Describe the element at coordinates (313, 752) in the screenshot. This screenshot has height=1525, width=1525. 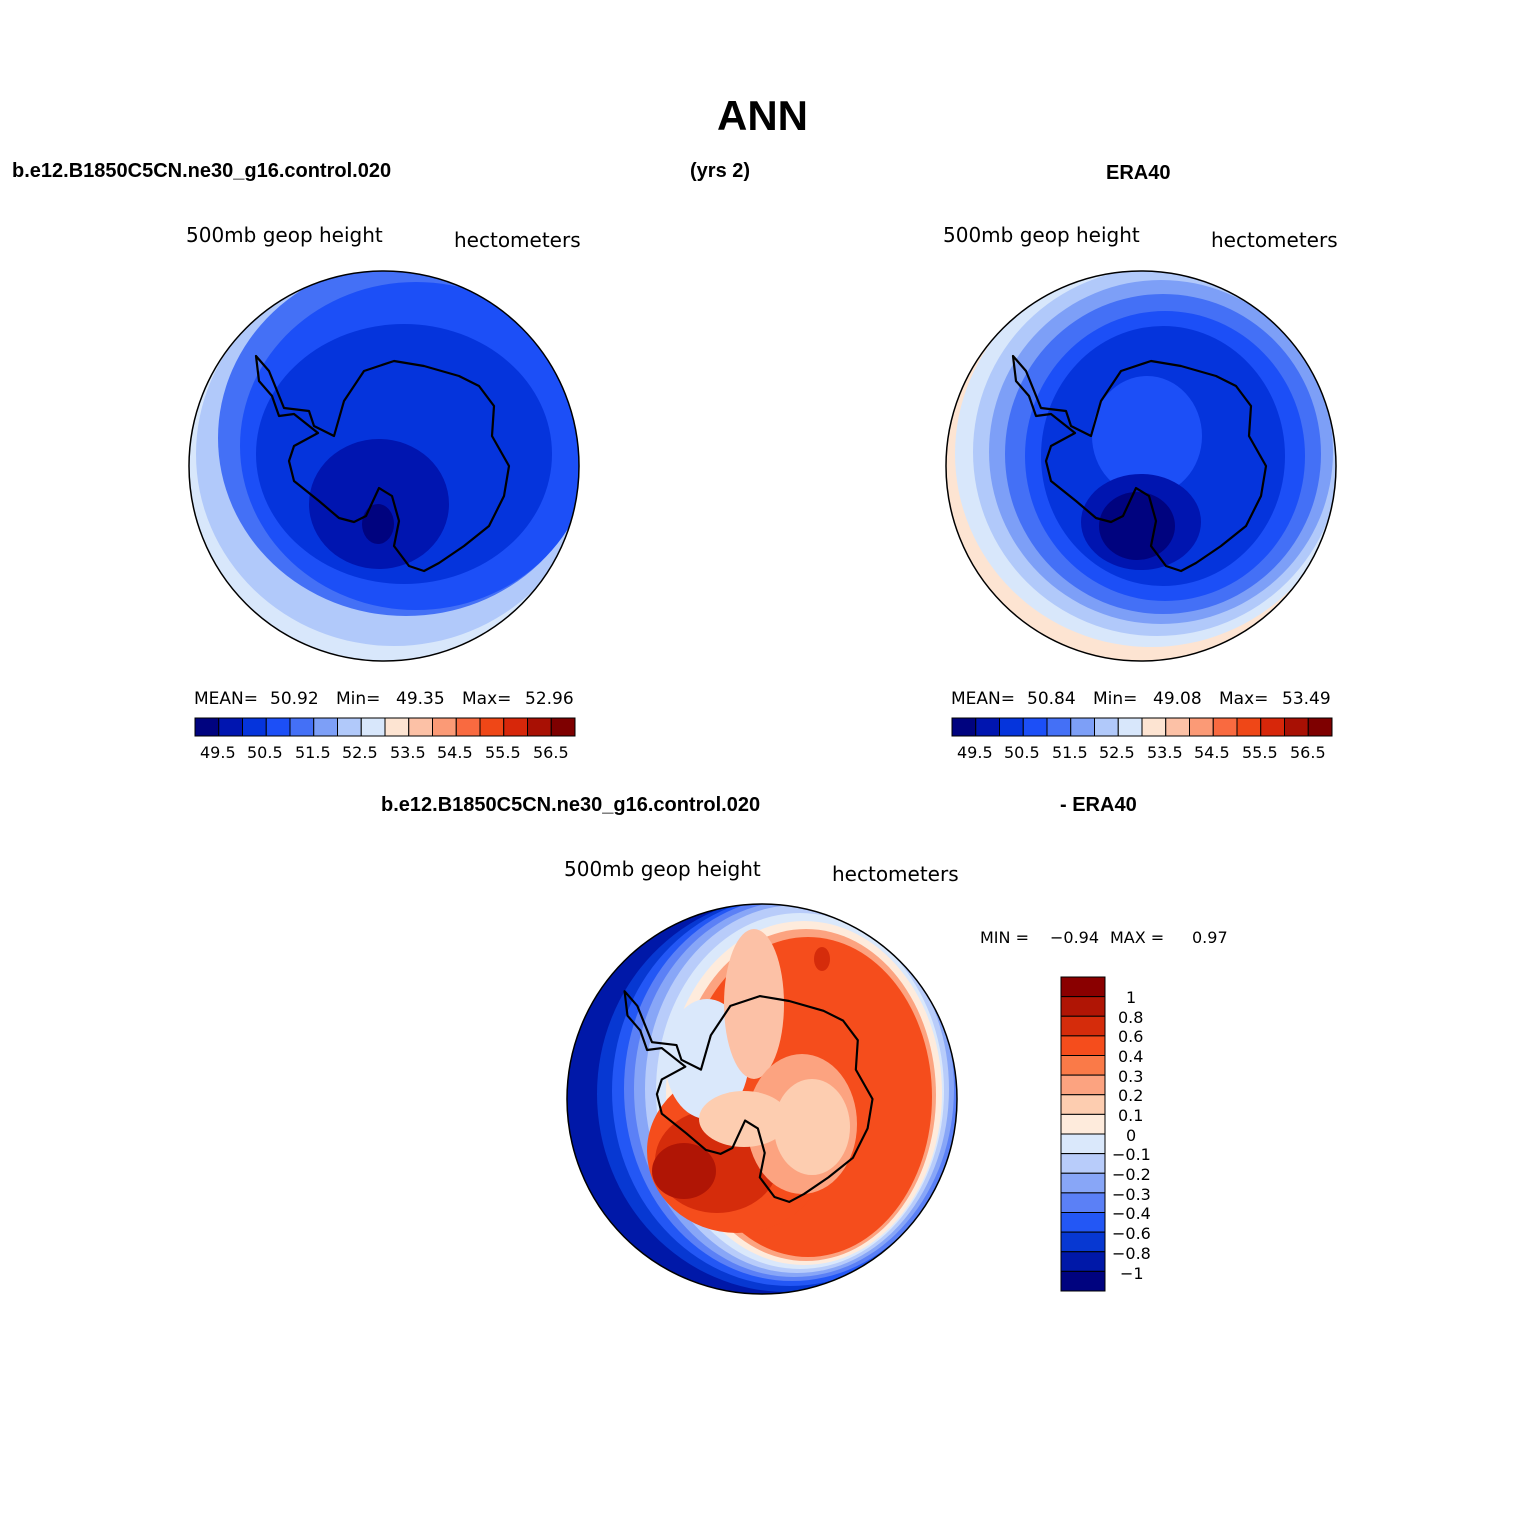
I see `panel1-colorbar-tick: 51.5` at that location.